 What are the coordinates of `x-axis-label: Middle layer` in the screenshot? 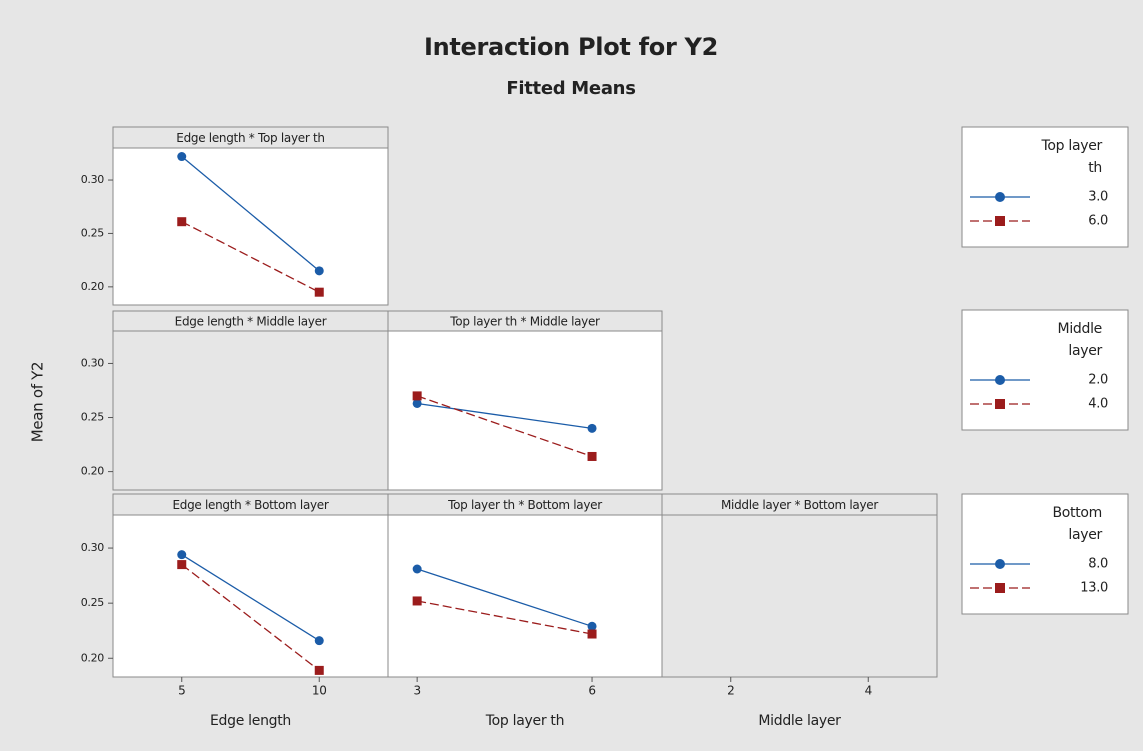 It's located at (799, 721).